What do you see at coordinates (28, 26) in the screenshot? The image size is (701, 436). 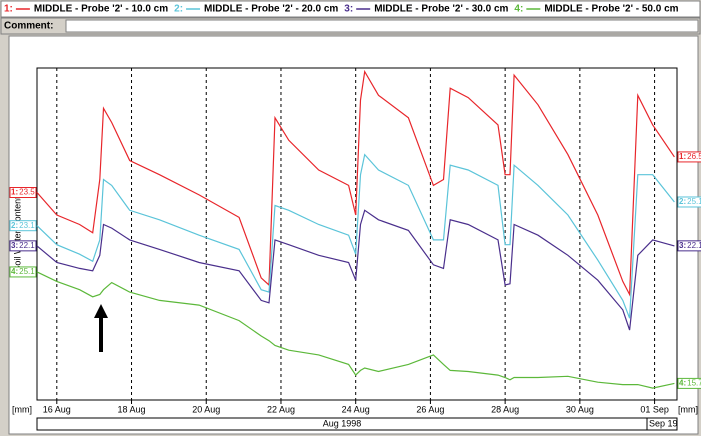 I see `comment-label: Comment:` at bounding box center [28, 26].